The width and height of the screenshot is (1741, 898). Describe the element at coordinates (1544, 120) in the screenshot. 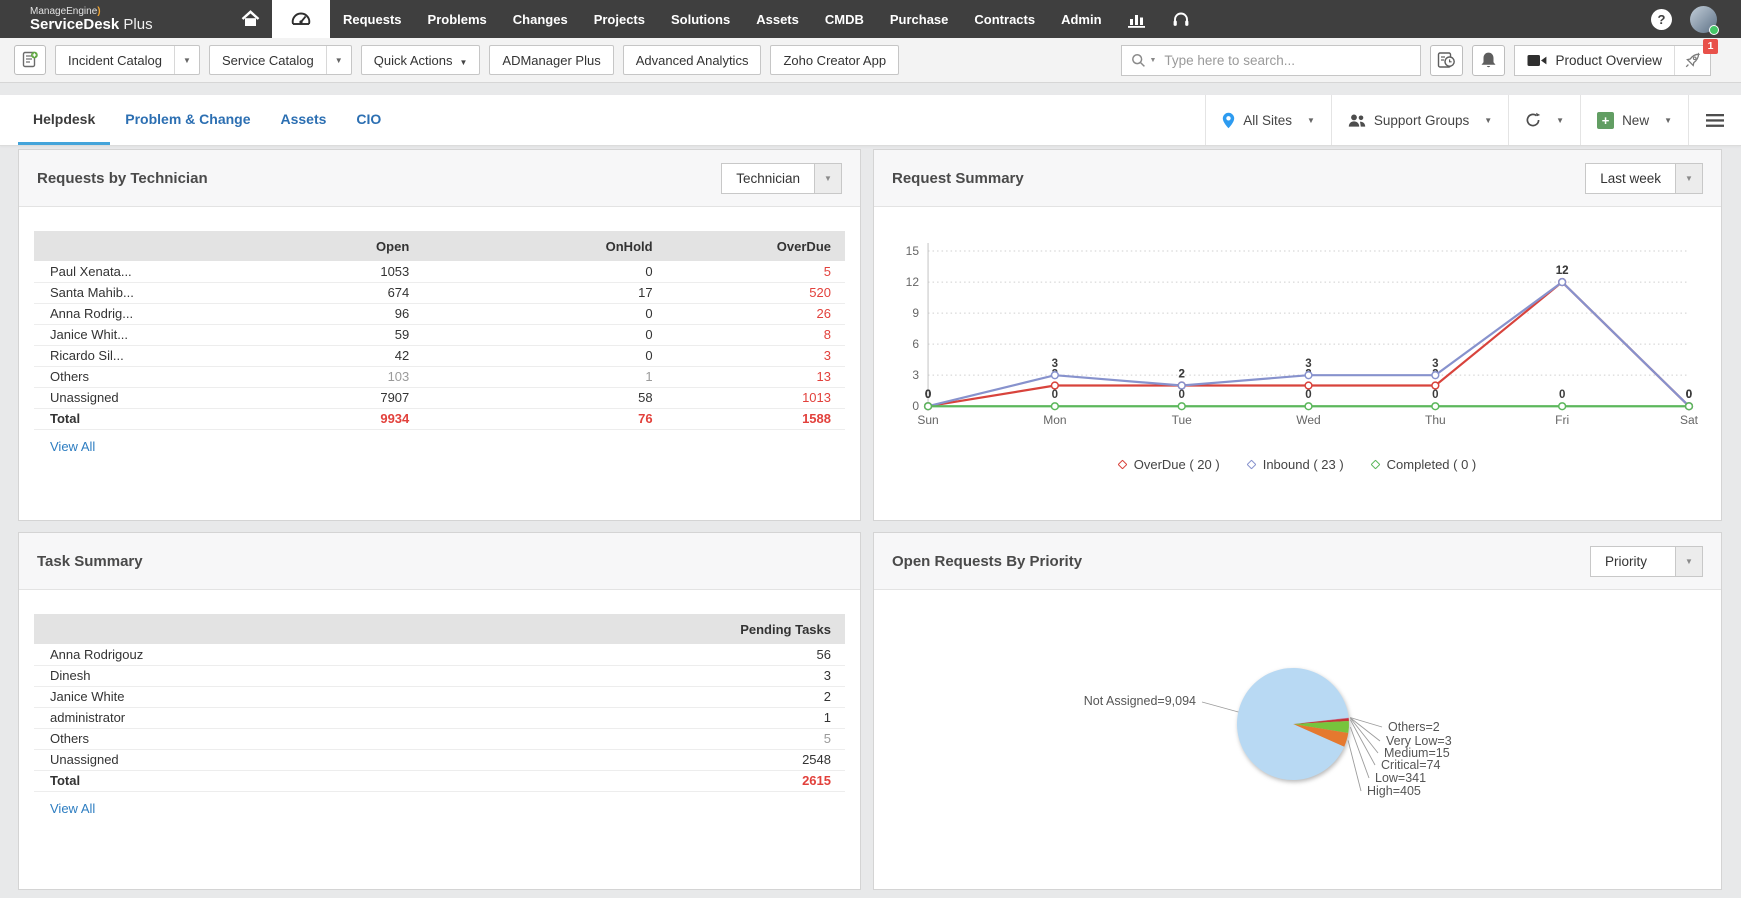

I see `refresh-dropdown: ▼` at that location.